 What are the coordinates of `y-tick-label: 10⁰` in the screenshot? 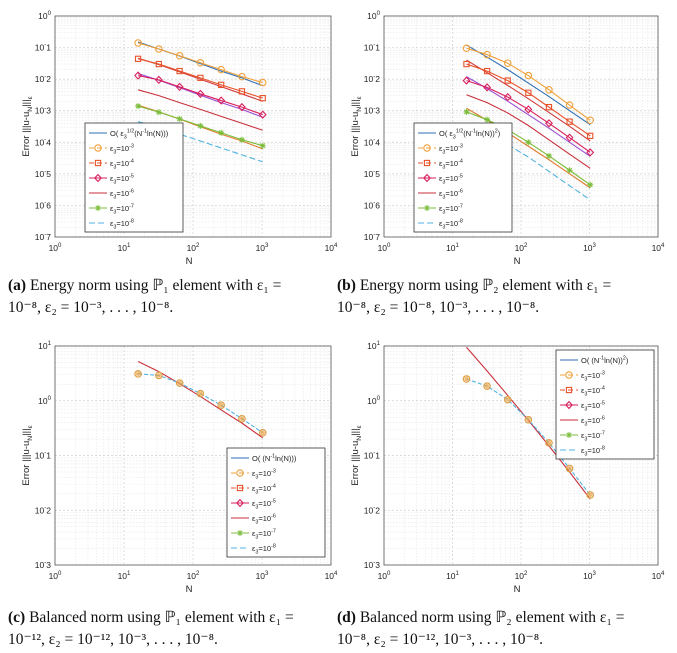 It's located at (373, 15).